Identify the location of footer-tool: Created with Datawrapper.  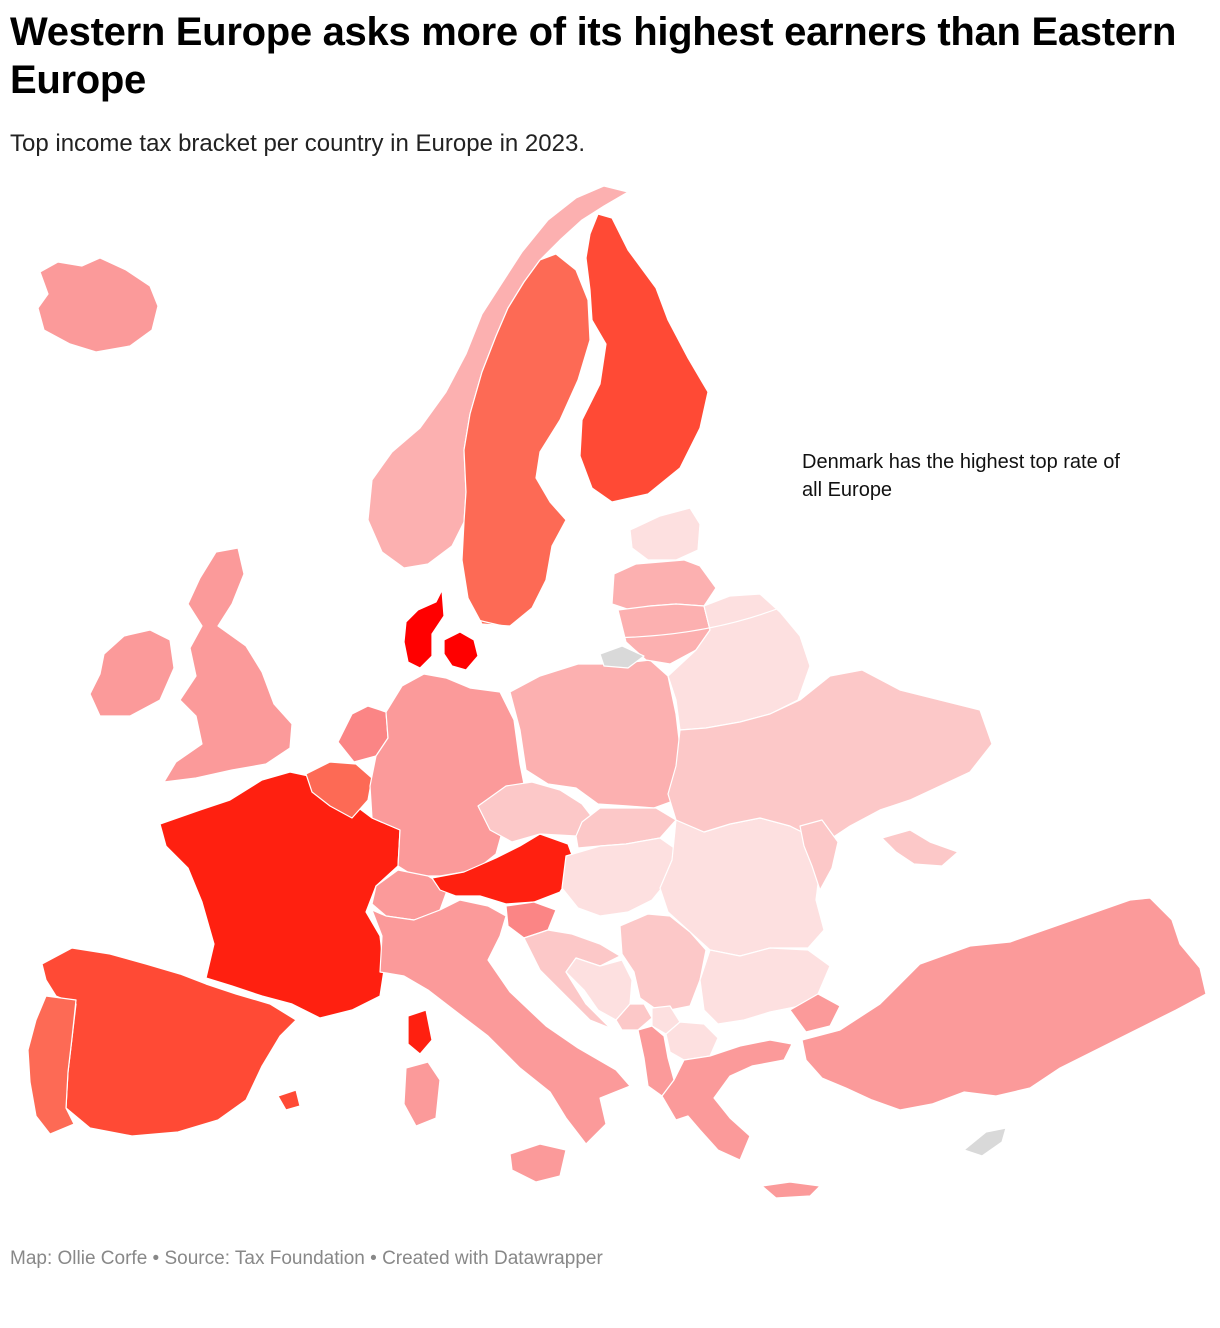
(492, 1258).